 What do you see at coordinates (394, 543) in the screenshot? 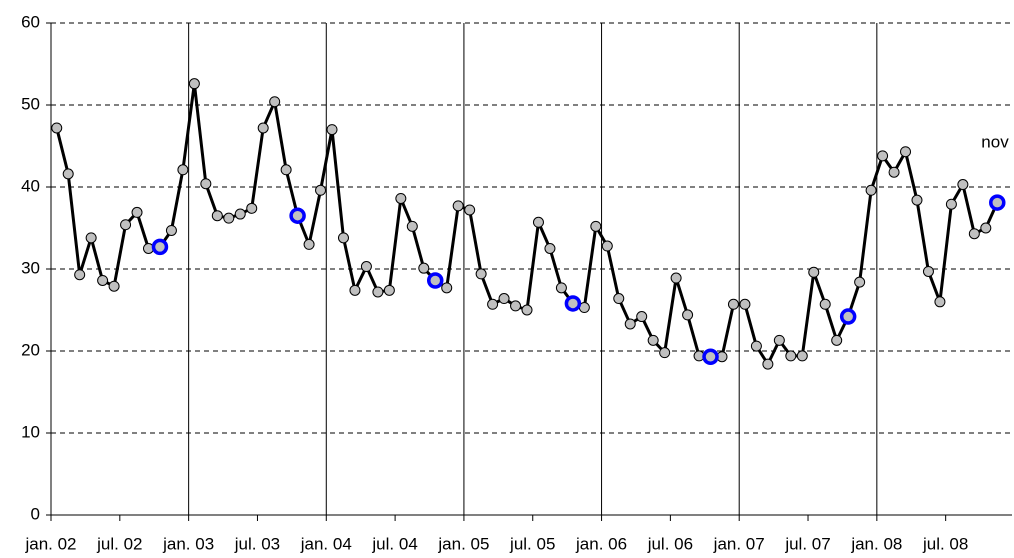
I see `x-tick-label: jul. 04` at bounding box center [394, 543].